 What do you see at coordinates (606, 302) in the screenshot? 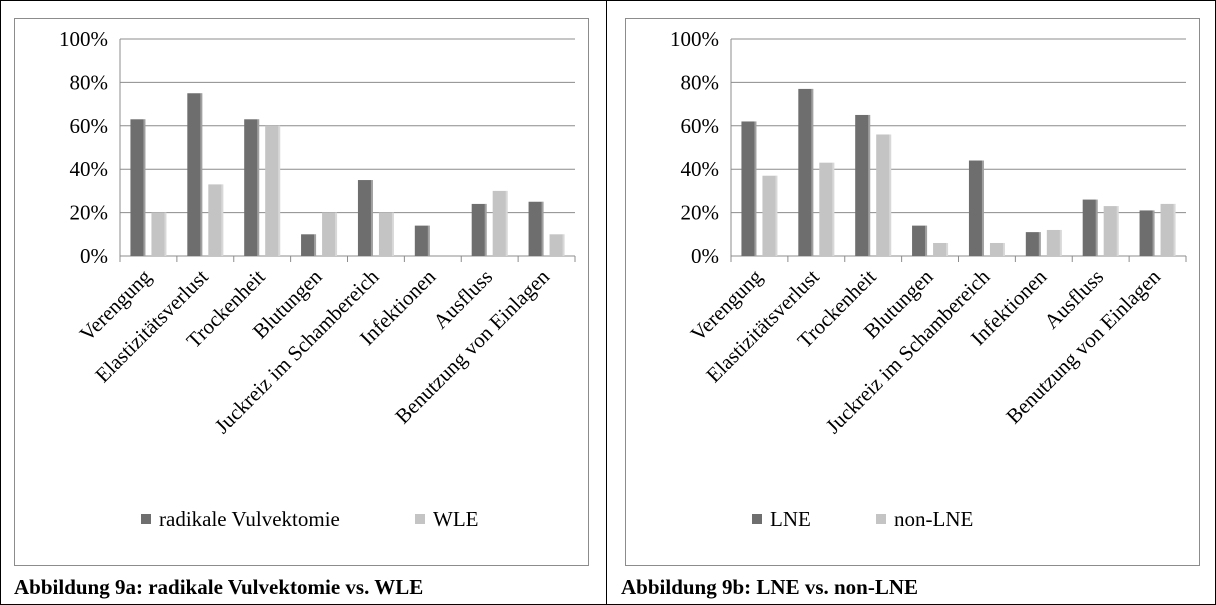
I see `table-divider` at bounding box center [606, 302].